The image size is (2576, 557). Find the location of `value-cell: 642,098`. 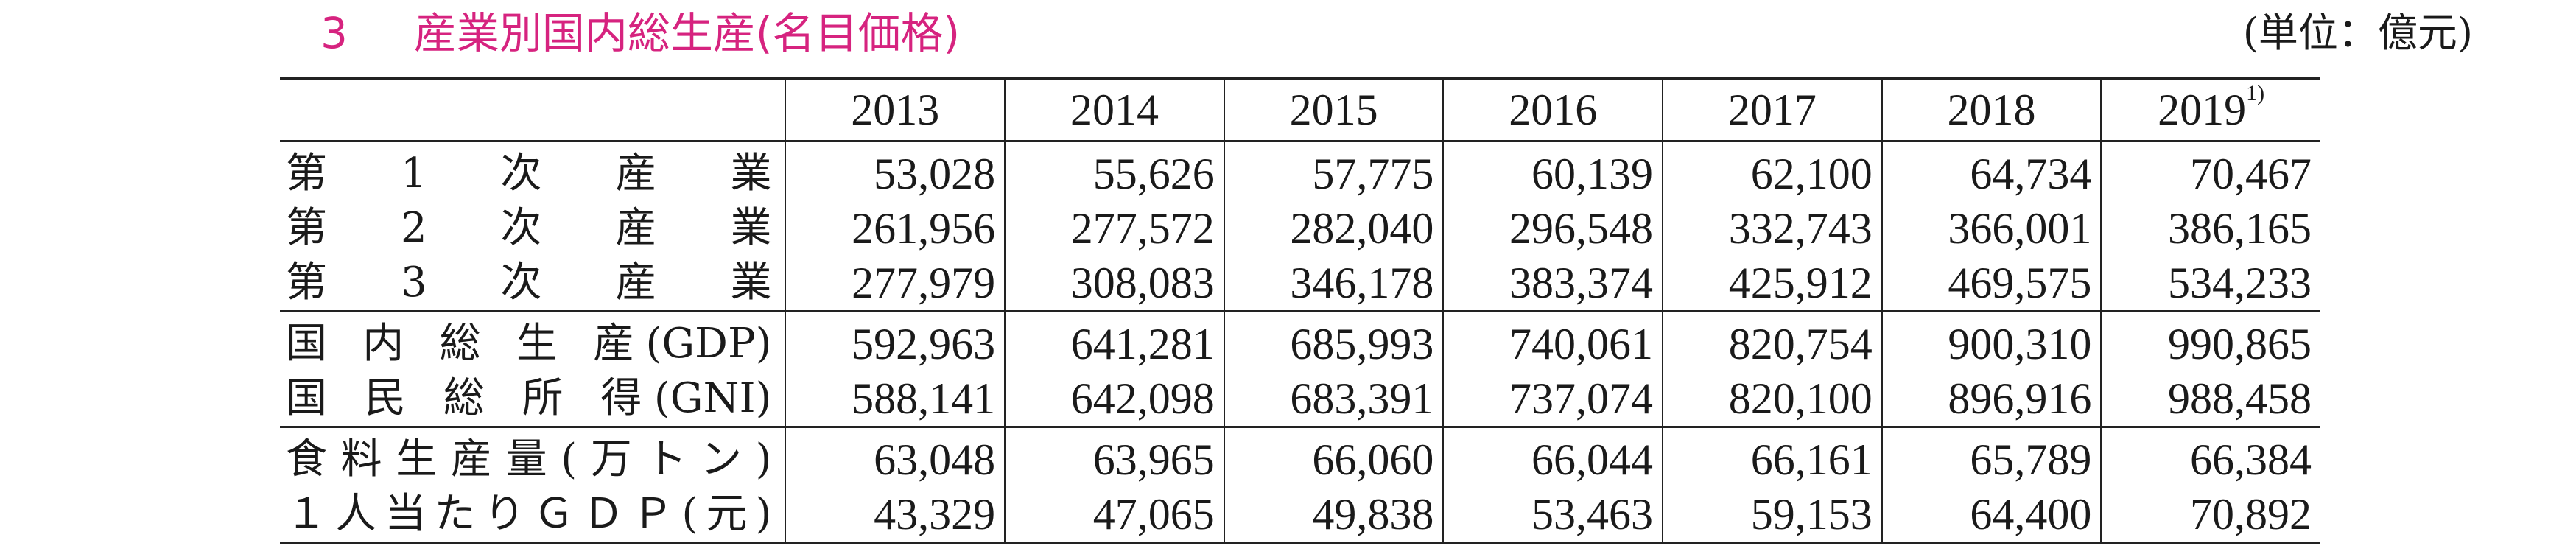

value-cell: 642,098 is located at coordinates (1114, 399).